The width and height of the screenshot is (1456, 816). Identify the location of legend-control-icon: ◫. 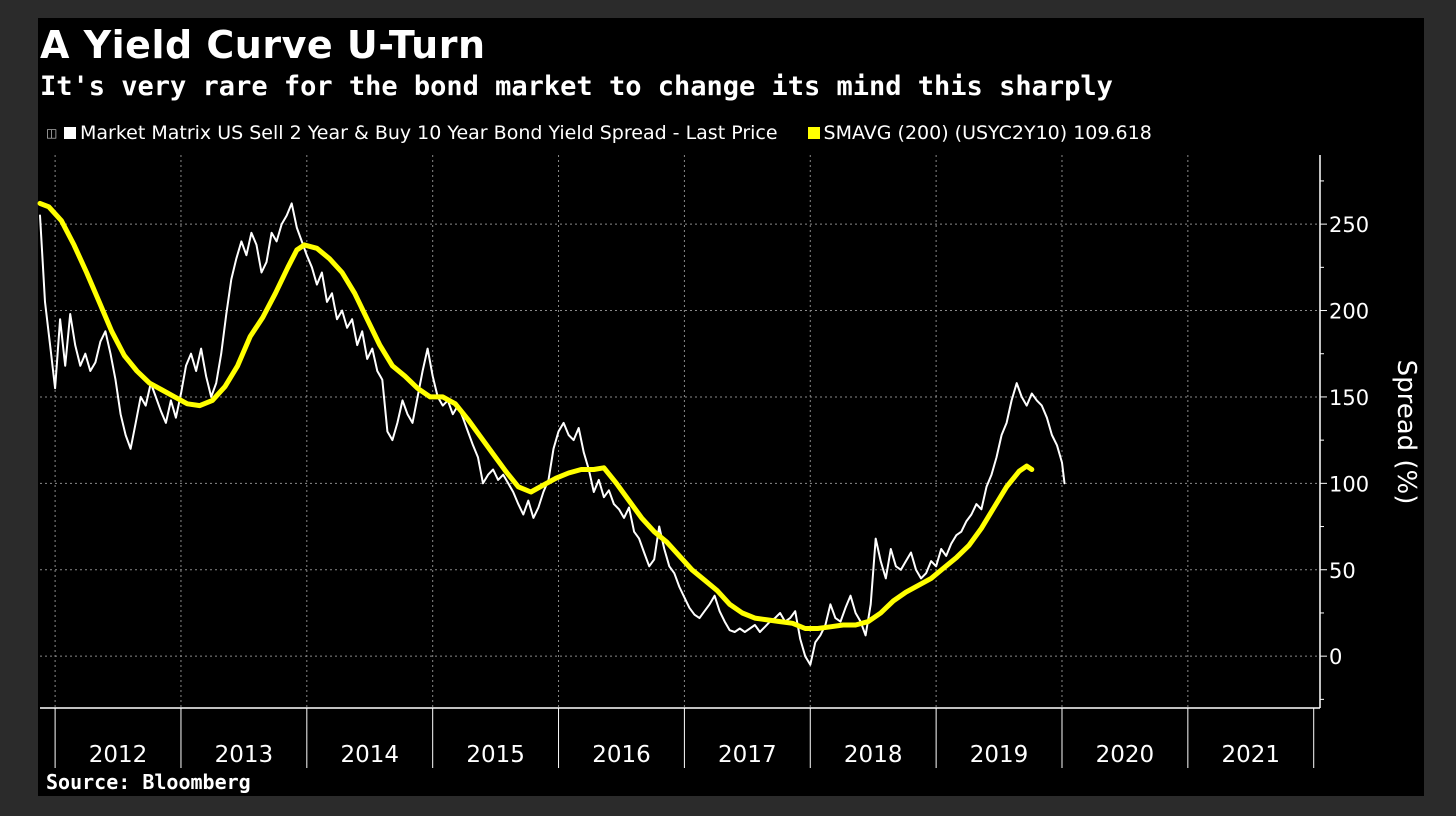
(52, 133).